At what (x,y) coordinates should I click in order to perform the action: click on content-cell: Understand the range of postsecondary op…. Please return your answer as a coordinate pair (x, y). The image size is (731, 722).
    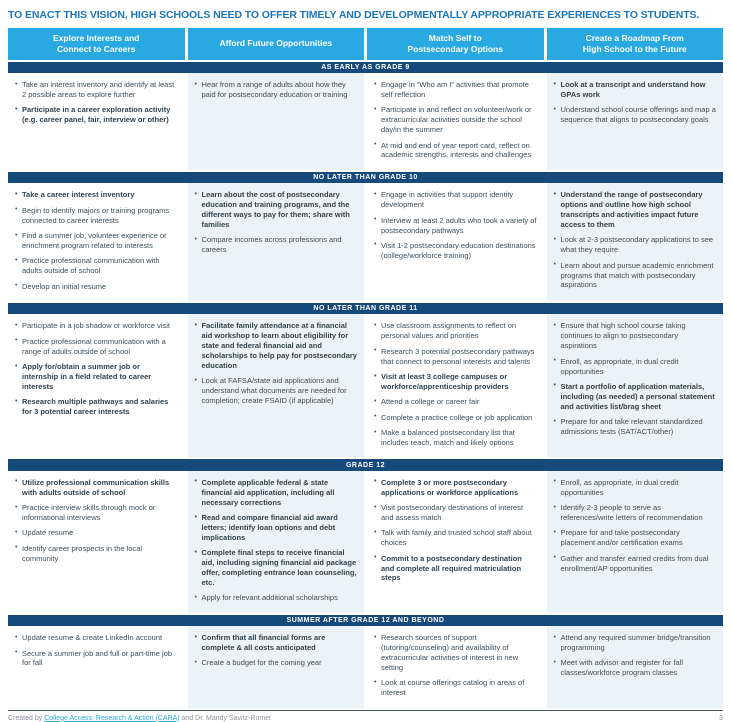
    Looking at the image, I should click on (634, 242).